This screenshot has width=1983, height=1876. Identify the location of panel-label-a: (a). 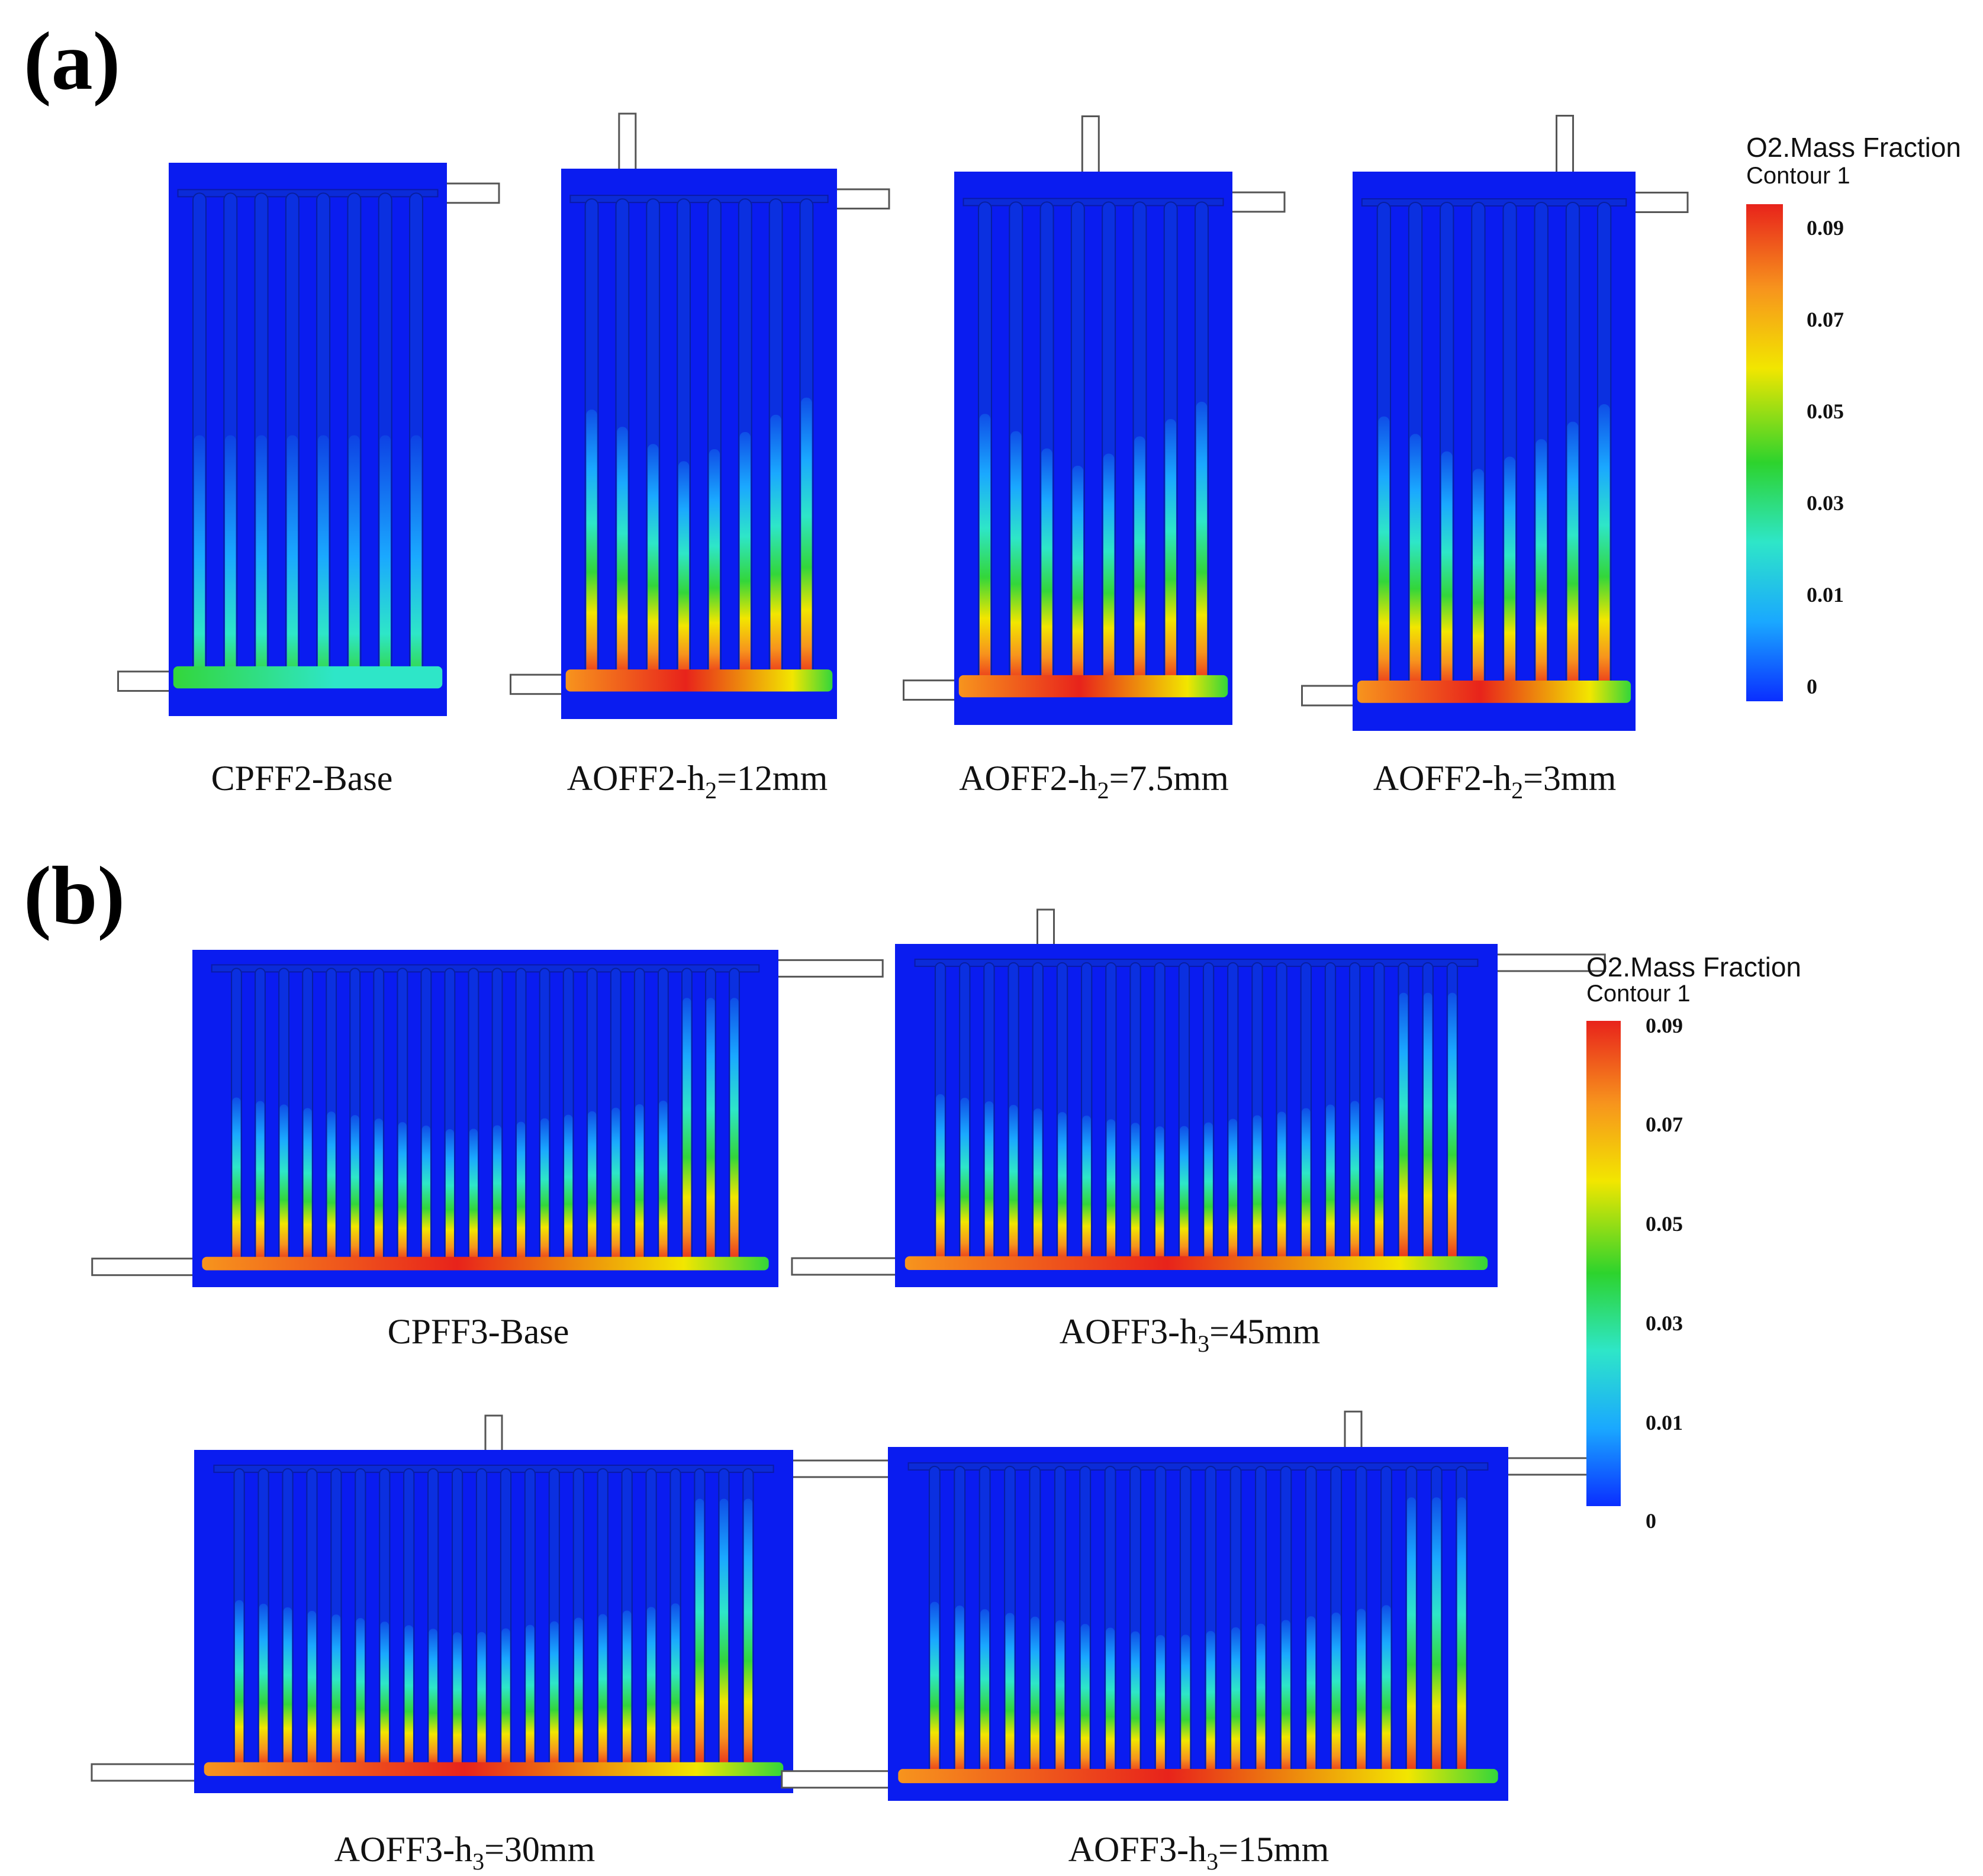
(72, 61).